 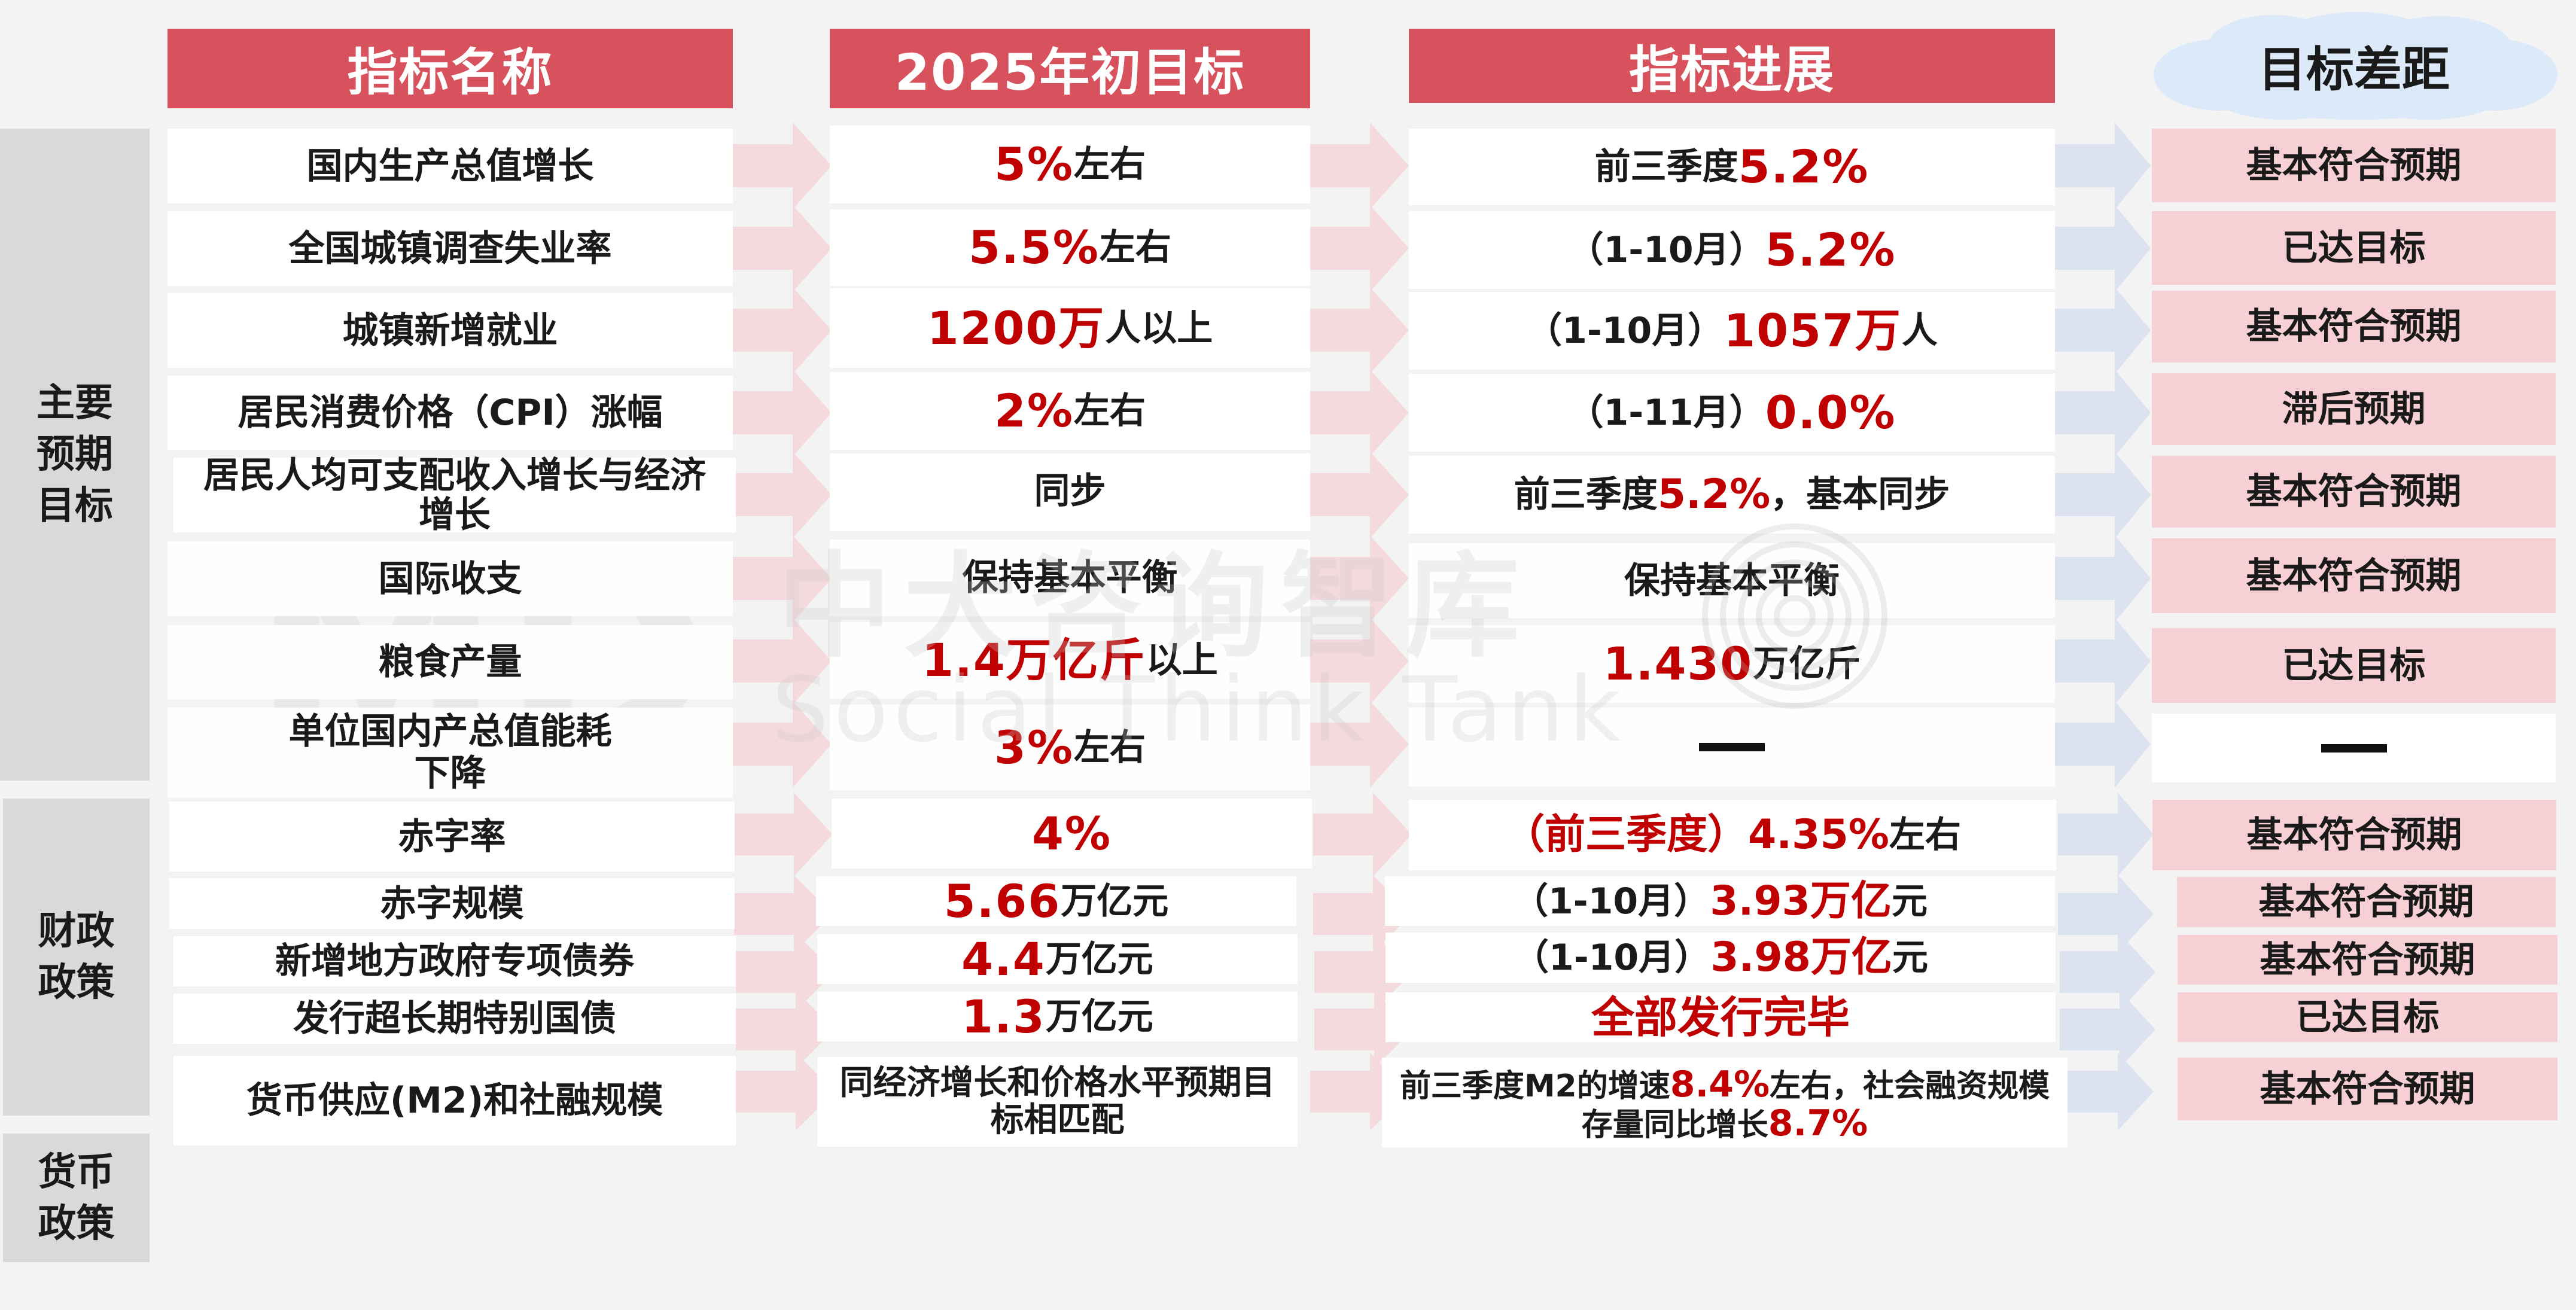 What do you see at coordinates (1925, 835) in the screenshot?
I see `progress-suffix: 左右` at bounding box center [1925, 835].